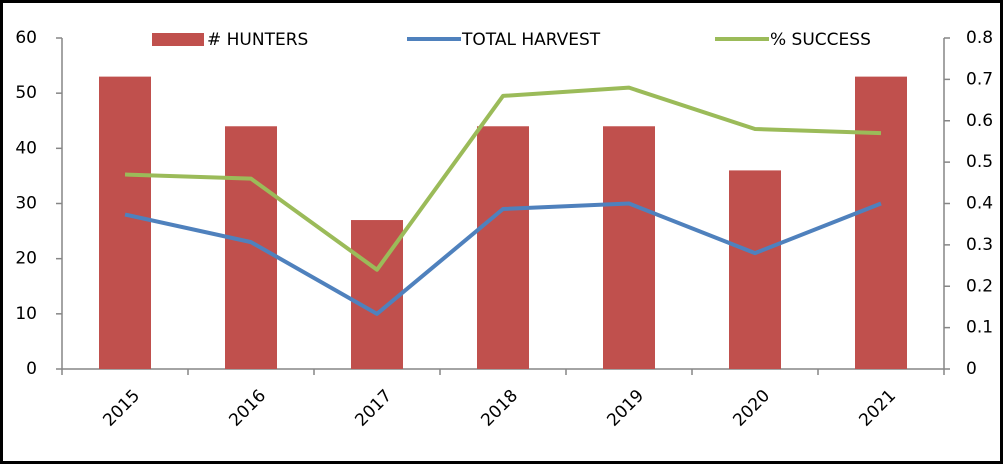 Image resolution: width=1003 pixels, height=464 pixels. I want to click on y2-tick-label: 0.1, so click(979, 328).